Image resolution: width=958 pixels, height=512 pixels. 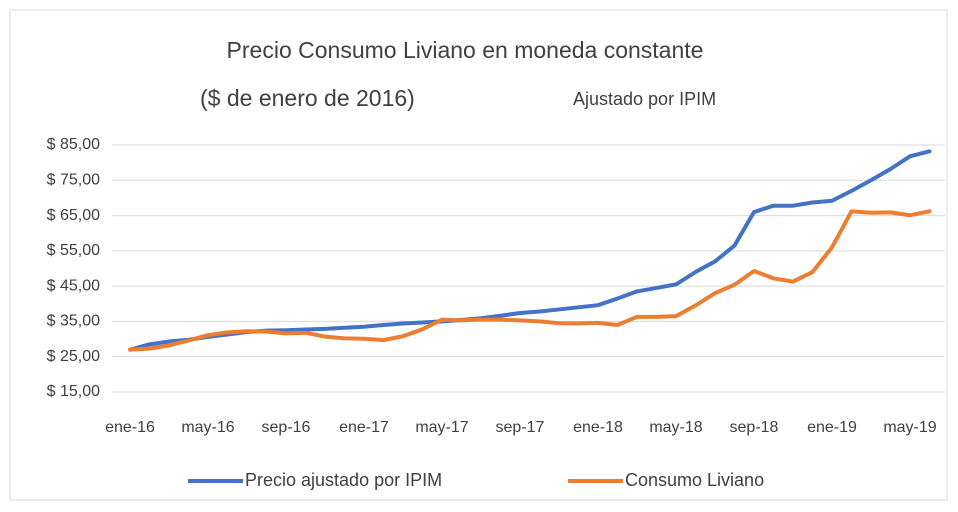 What do you see at coordinates (207, 427) in the screenshot?
I see `x-tick-label: may-16` at bounding box center [207, 427].